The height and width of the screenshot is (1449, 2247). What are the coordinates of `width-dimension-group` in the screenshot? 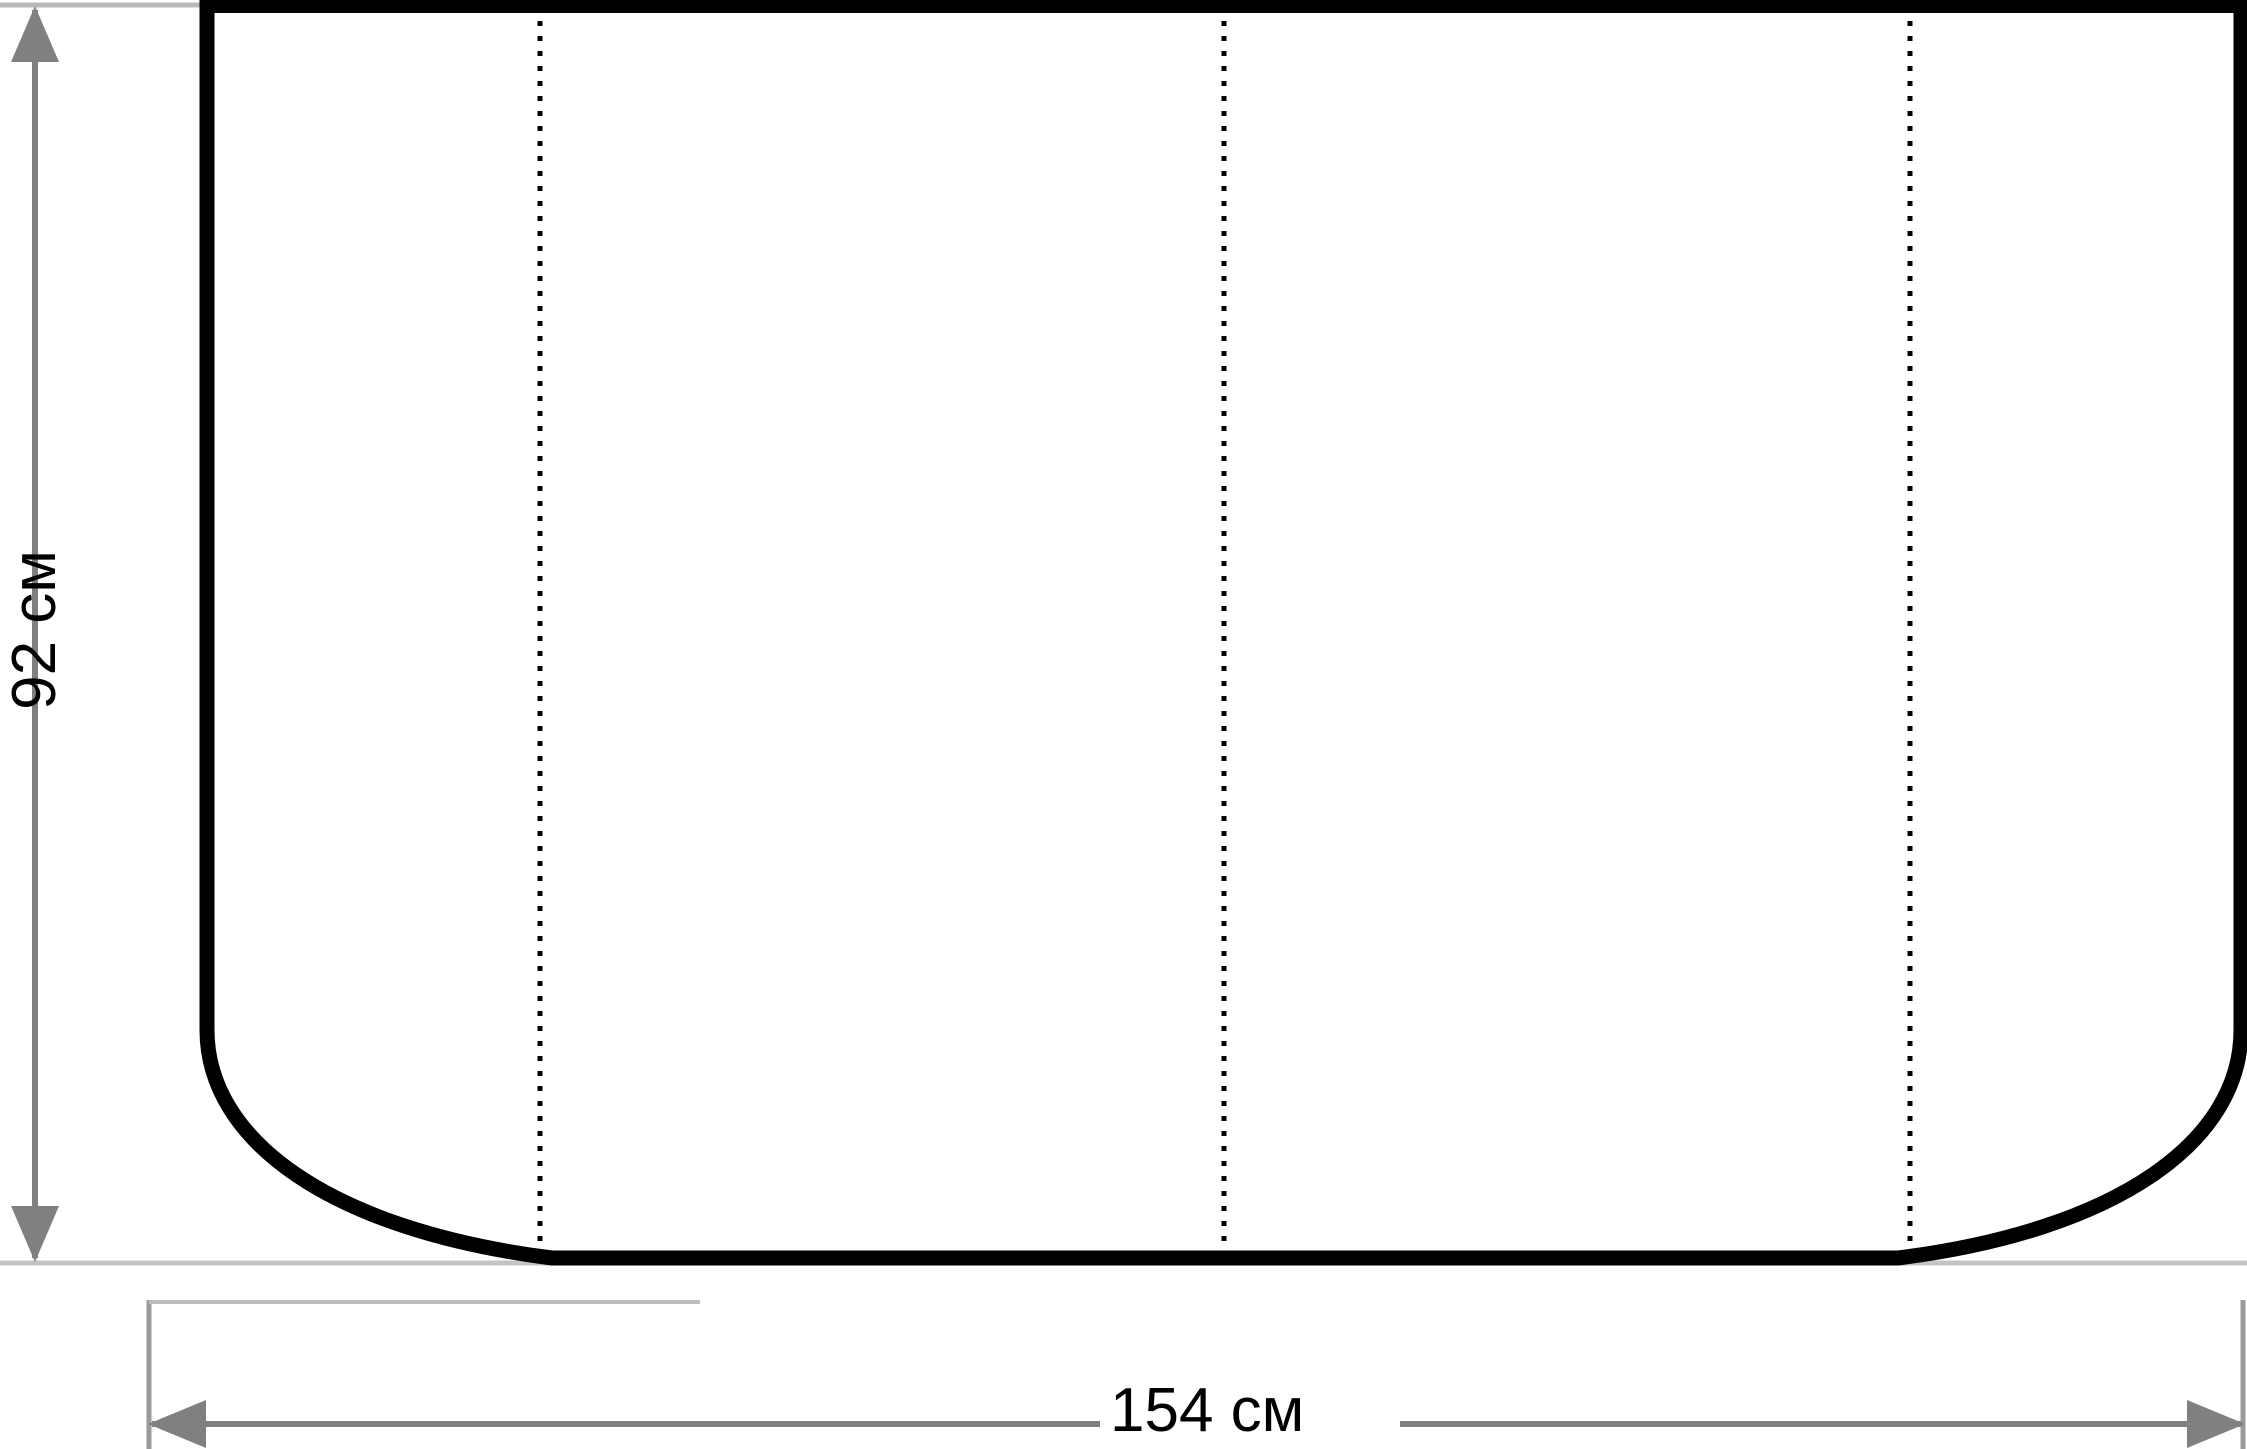 It's located at (1196, 1424).